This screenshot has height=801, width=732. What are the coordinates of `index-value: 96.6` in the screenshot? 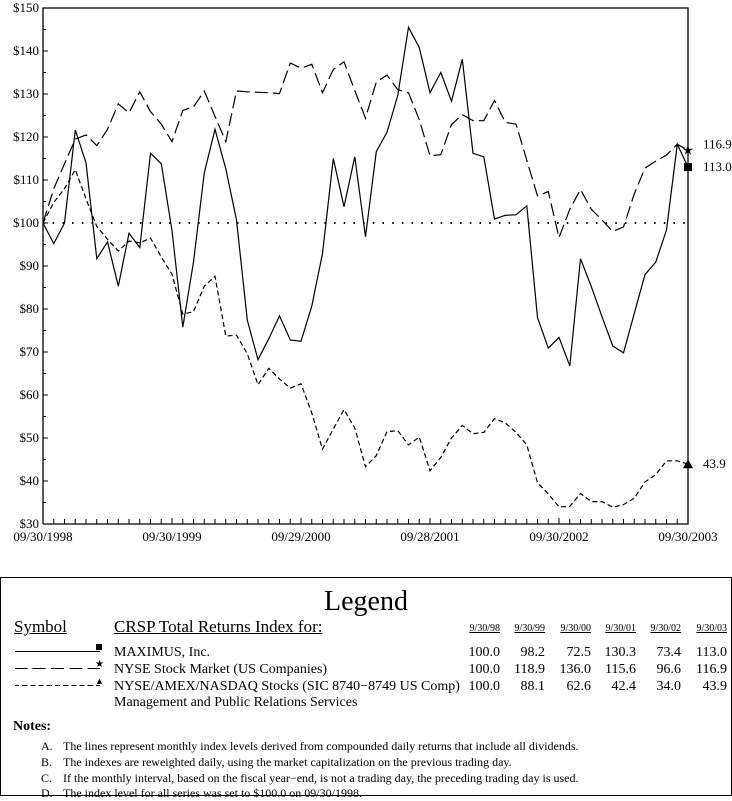 It's located at (669, 669).